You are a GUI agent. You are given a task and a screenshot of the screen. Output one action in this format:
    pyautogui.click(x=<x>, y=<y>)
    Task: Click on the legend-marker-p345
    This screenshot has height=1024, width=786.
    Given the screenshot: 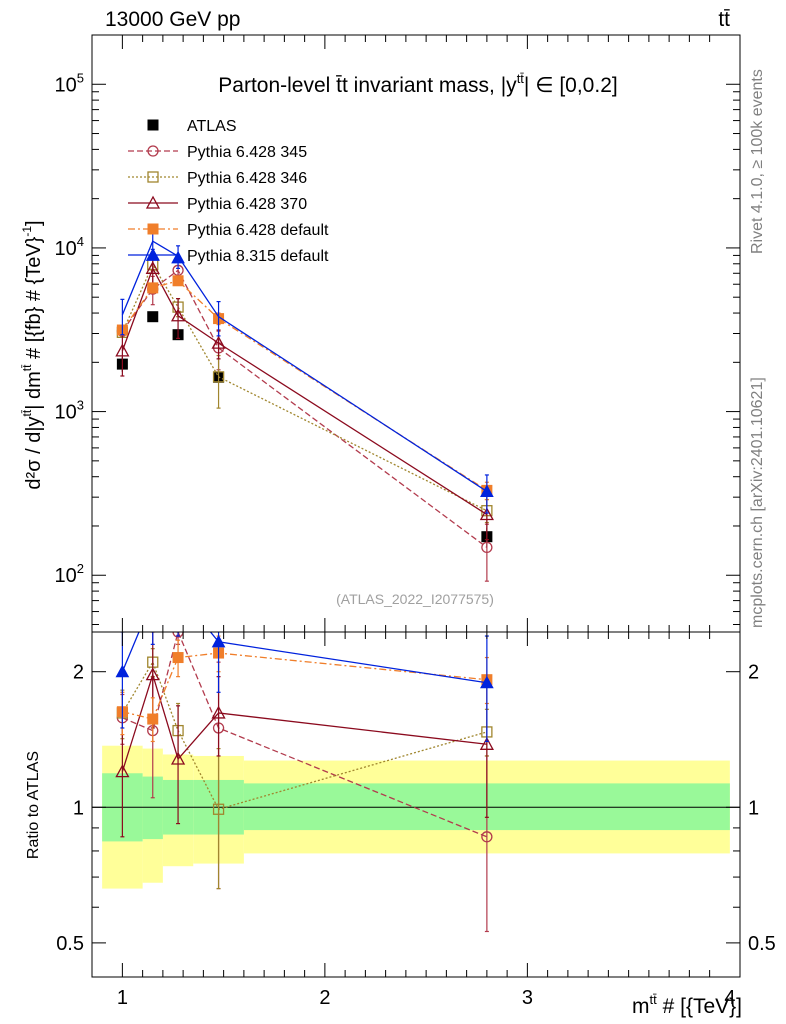 What is the action you would take?
    pyautogui.click(x=153, y=151)
    